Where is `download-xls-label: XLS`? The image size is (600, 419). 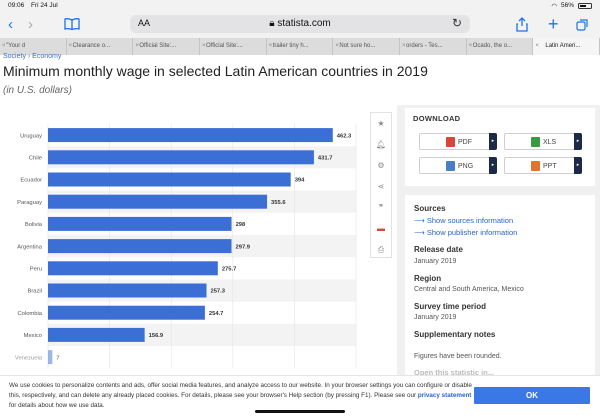
download-xls-label: XLS is located at coordinates (550, 142).